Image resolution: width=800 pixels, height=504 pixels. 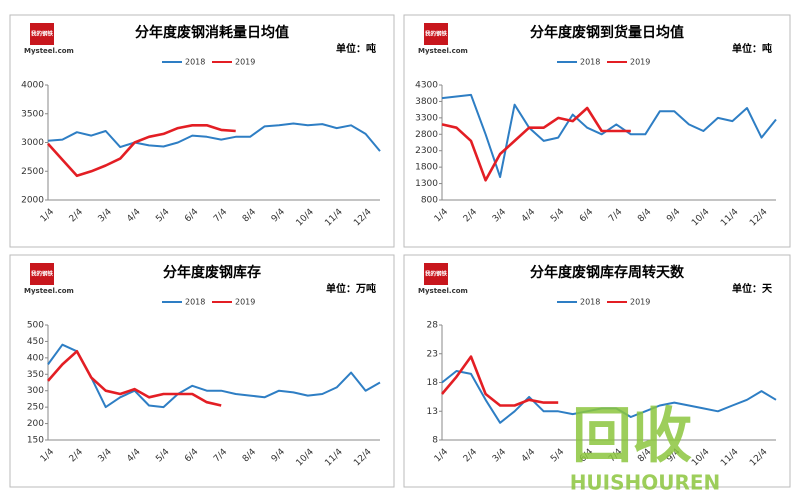 I want to click on unit-label: 单位：天, so click(x=752, y=288).